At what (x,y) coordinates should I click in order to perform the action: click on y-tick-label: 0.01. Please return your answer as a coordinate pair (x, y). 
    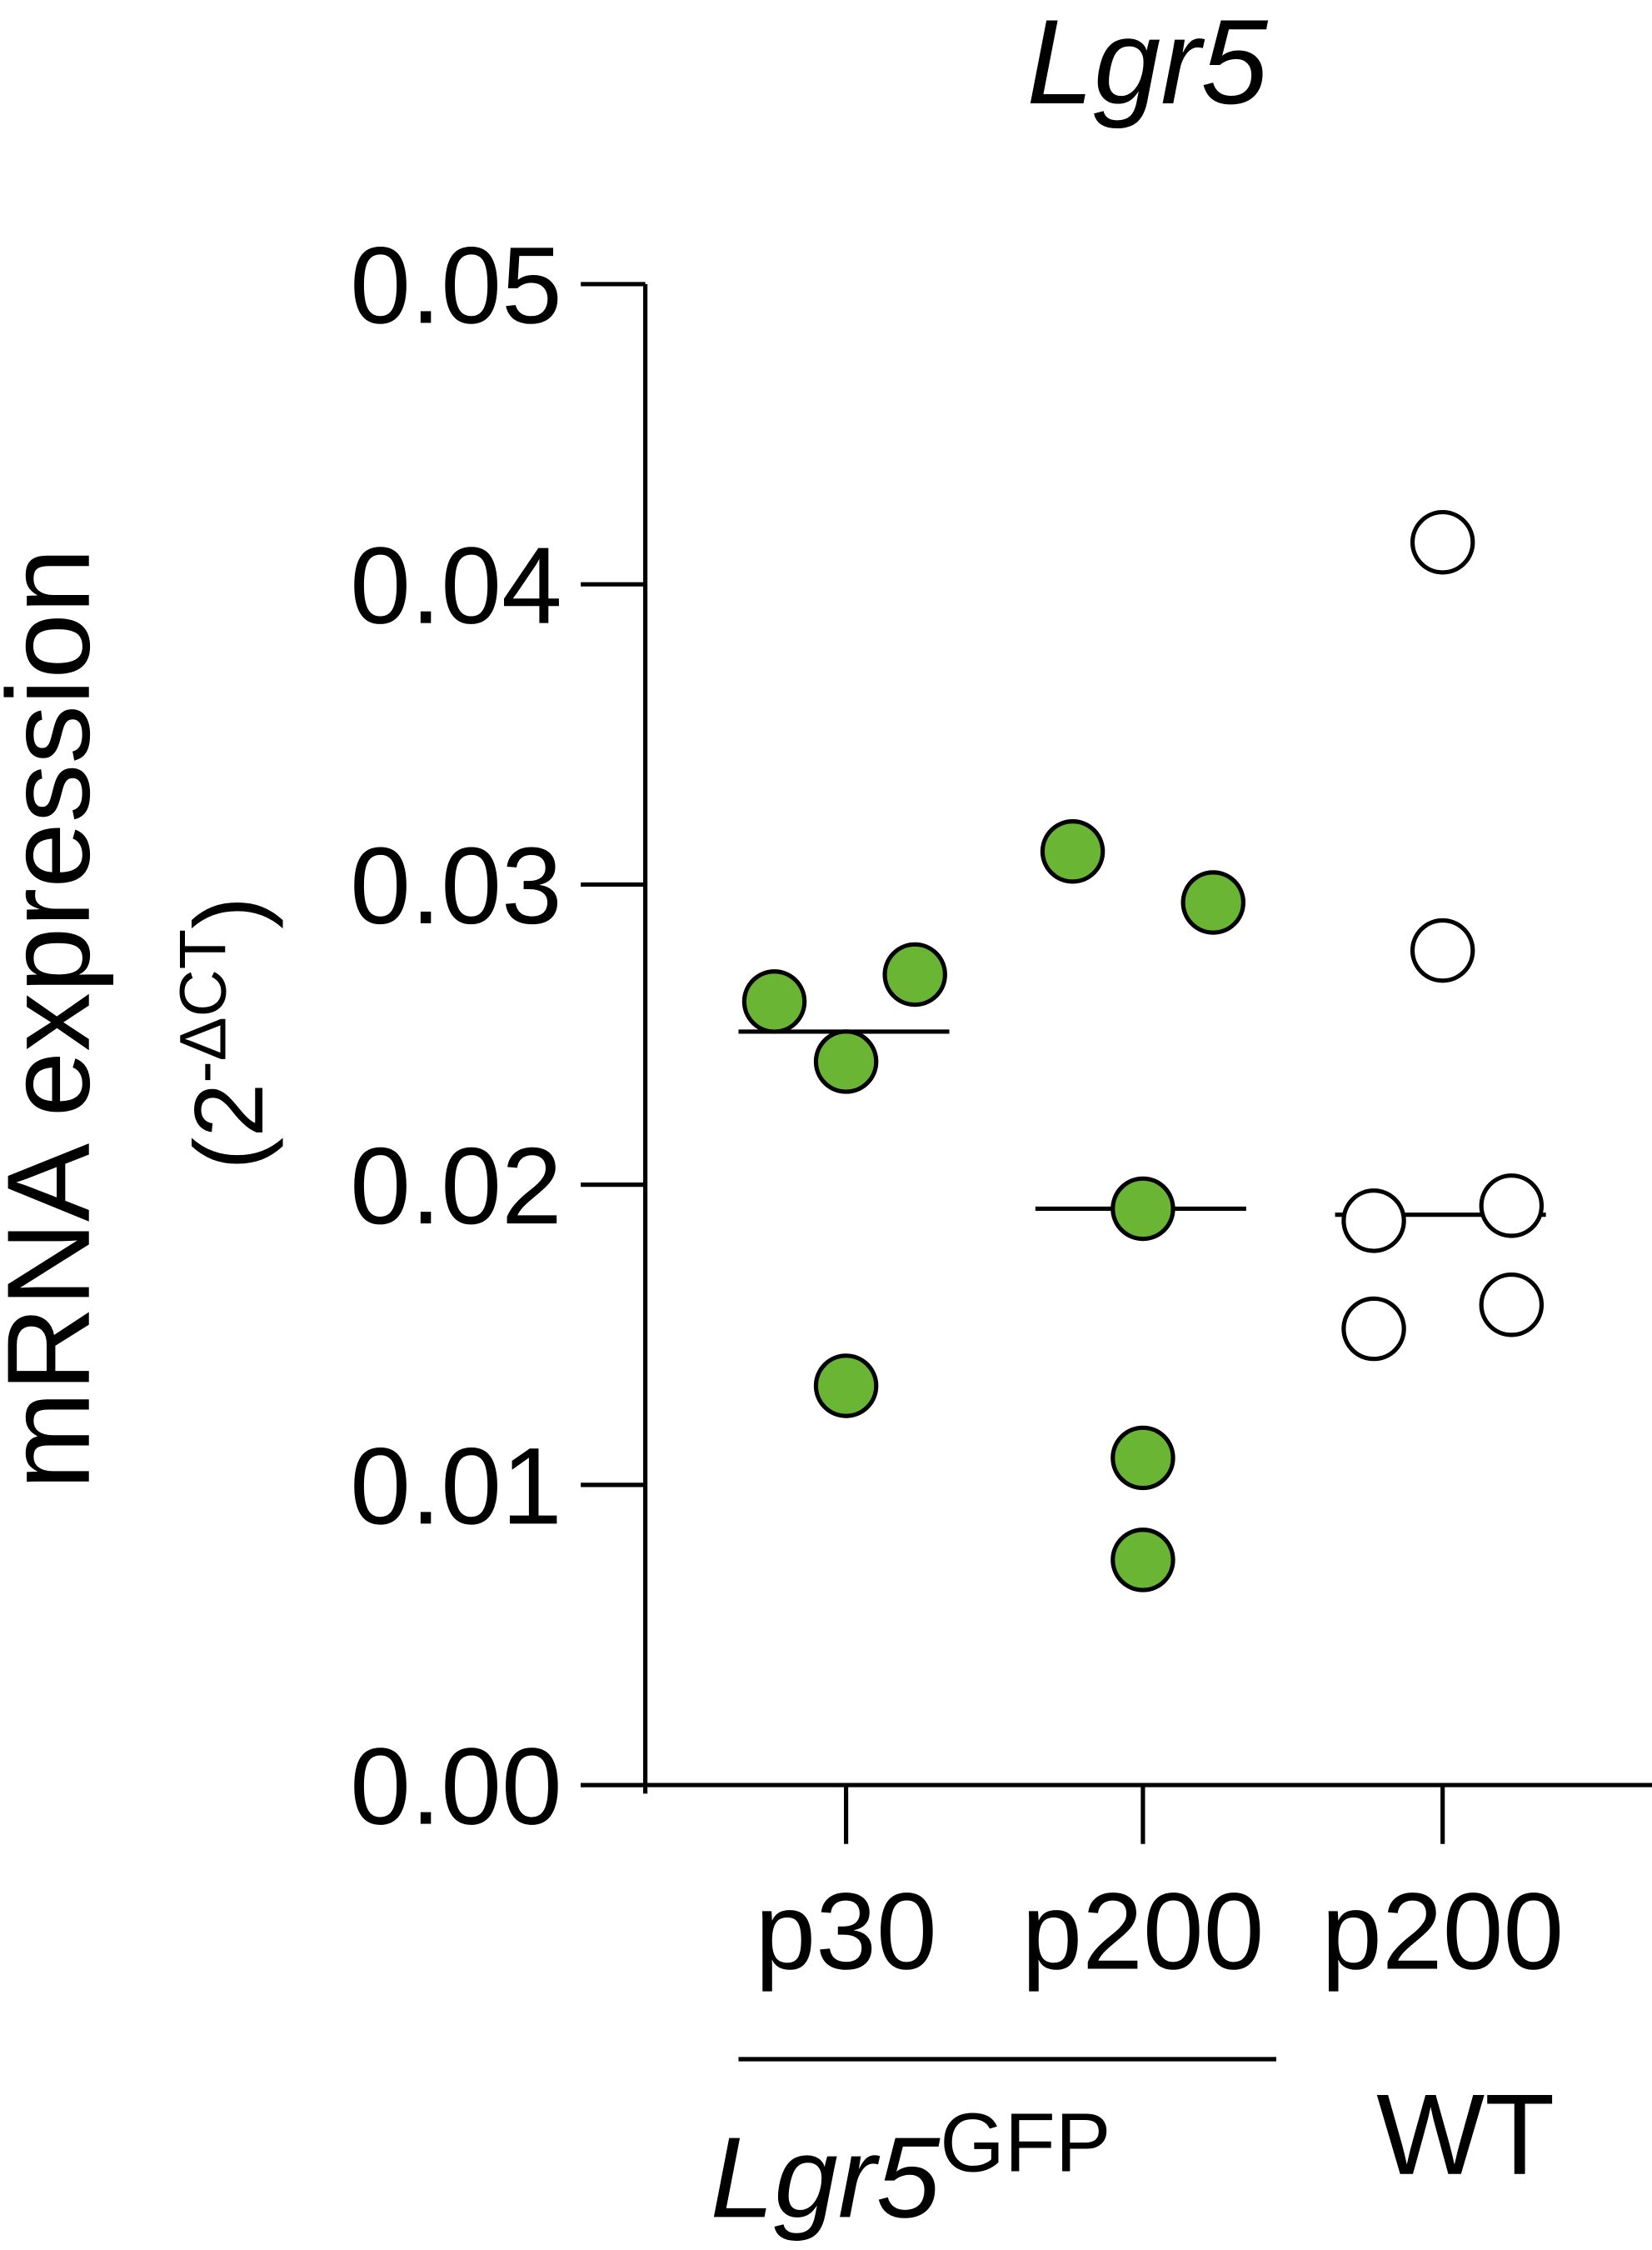
    Looking at the image, I should click on (456, 1486).